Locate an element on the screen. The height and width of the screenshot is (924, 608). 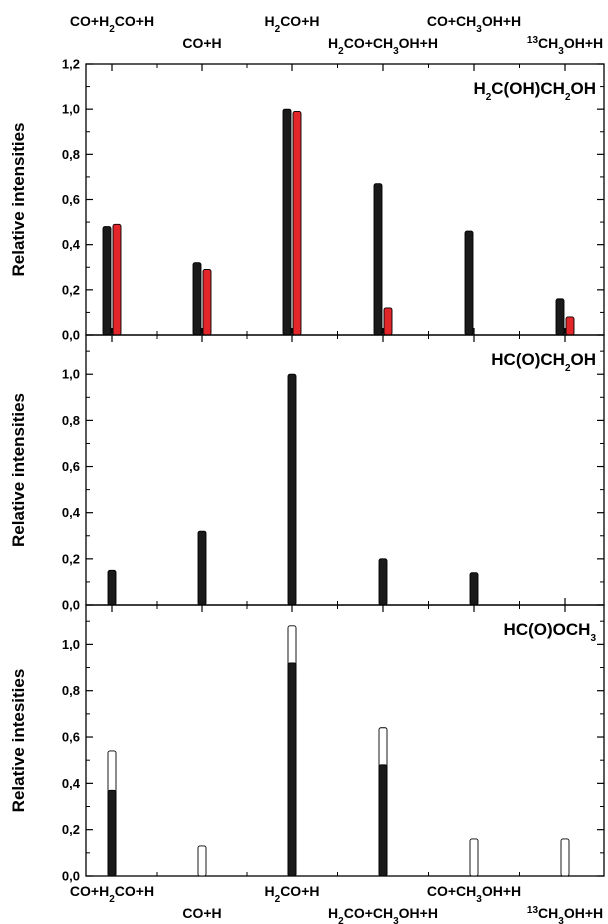
category-label-bottom: CO+H2CO+H is located at coordinates (112, 894).